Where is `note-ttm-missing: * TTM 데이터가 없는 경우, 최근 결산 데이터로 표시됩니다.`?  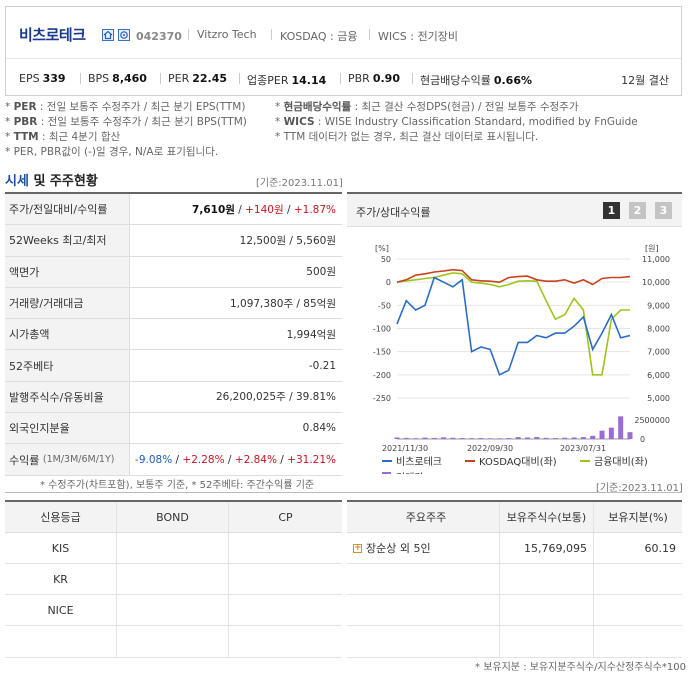 note-ttm-missing: * TTM 데이터가 없는 경우, 최근 결산 데이터로 표시됩니다. is located at coordinates (407, 137).